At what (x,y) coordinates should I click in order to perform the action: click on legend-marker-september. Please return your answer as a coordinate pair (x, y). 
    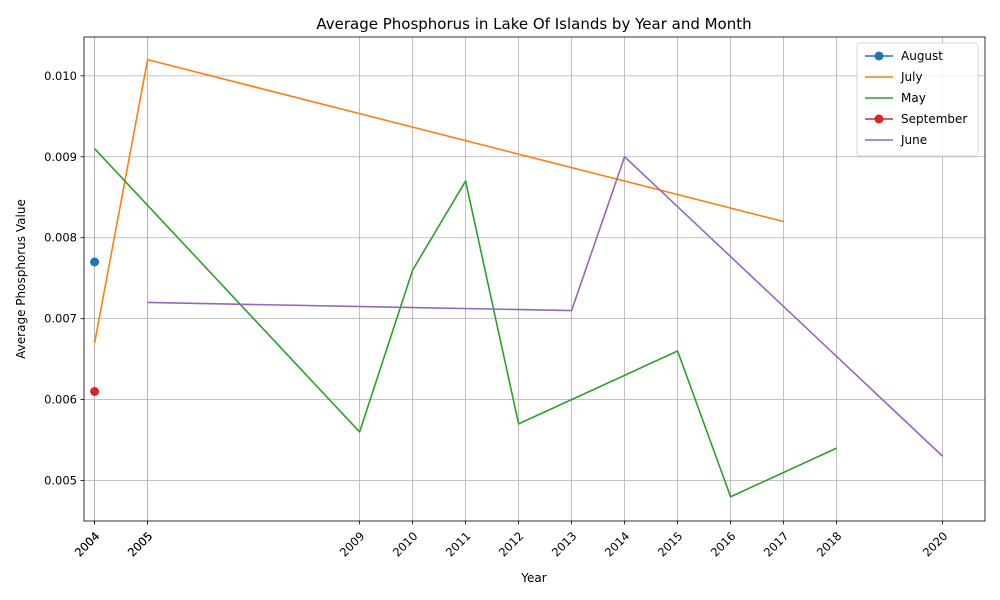
    Looking at the image, I should click on (879, 119).